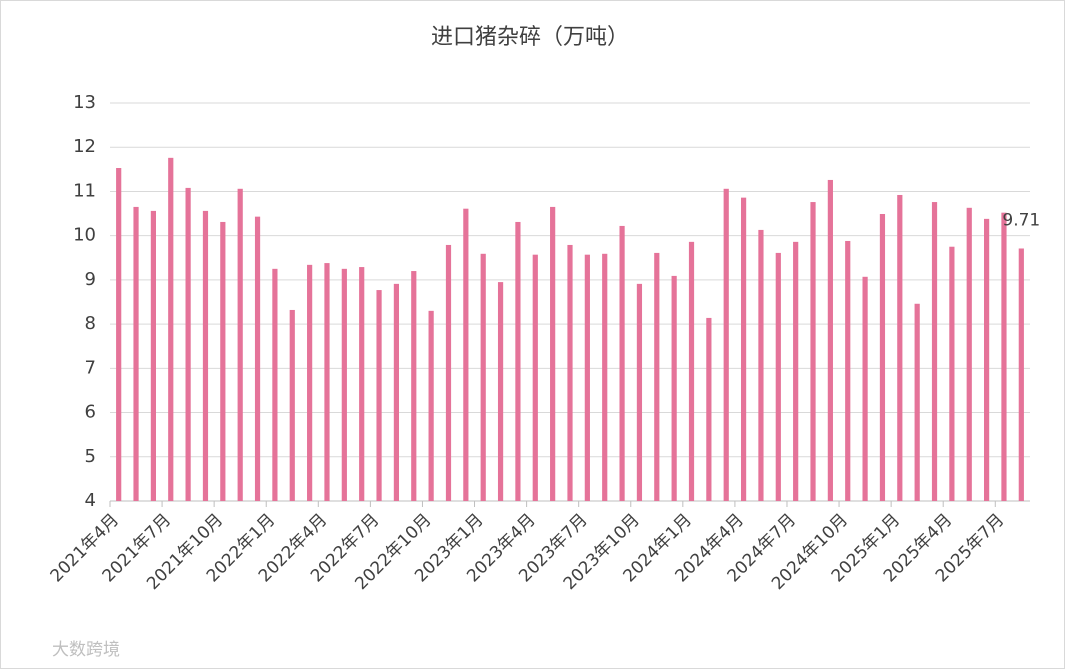  Describe the element at coordinates (84, 190) in the screenshot. I see `y-tick-label: 11` at that location.